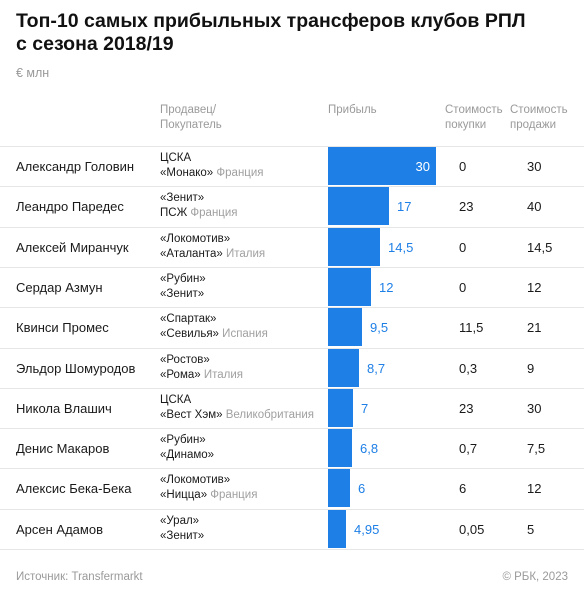 This screenshot has width=584, height=600. I want to click on buy-price: 0,7, so click(468, 448).